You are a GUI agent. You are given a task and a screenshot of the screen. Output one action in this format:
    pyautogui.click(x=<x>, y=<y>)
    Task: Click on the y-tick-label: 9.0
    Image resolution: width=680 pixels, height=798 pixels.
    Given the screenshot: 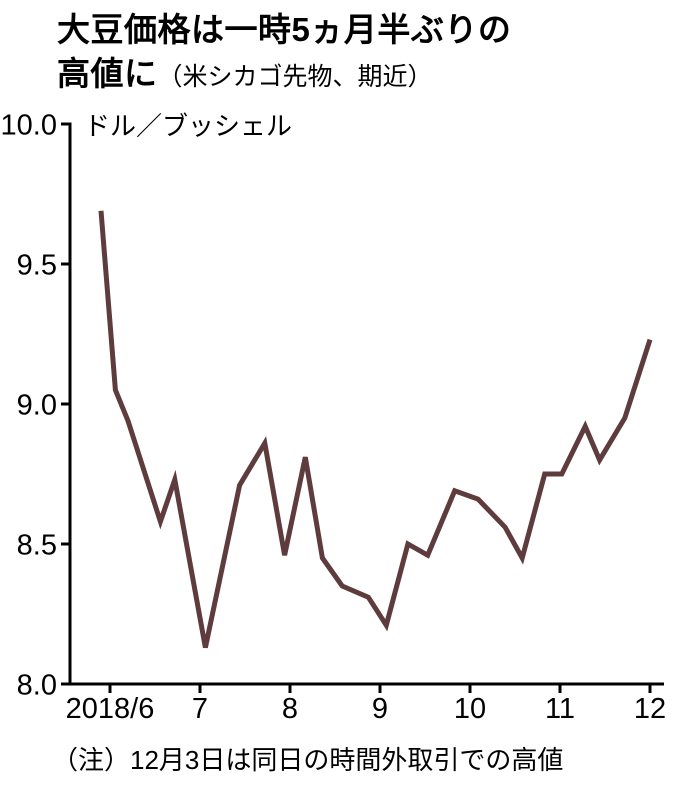 What is the action you would take?
    pyautogui.click(x=37, y=405)
    